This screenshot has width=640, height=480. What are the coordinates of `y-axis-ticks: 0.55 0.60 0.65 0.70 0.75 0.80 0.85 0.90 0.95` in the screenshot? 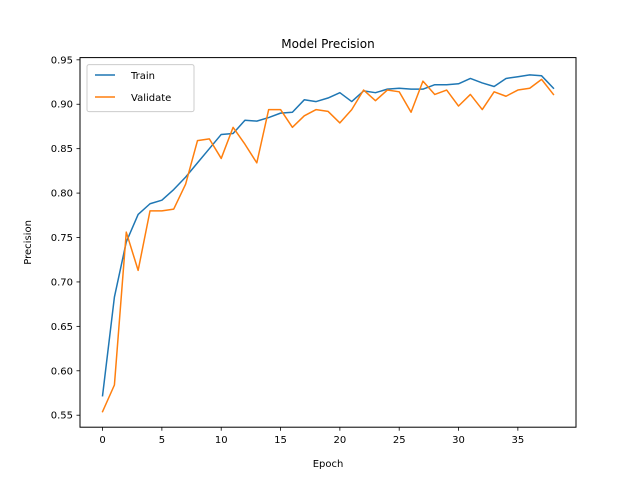 It's located at (65, 238).